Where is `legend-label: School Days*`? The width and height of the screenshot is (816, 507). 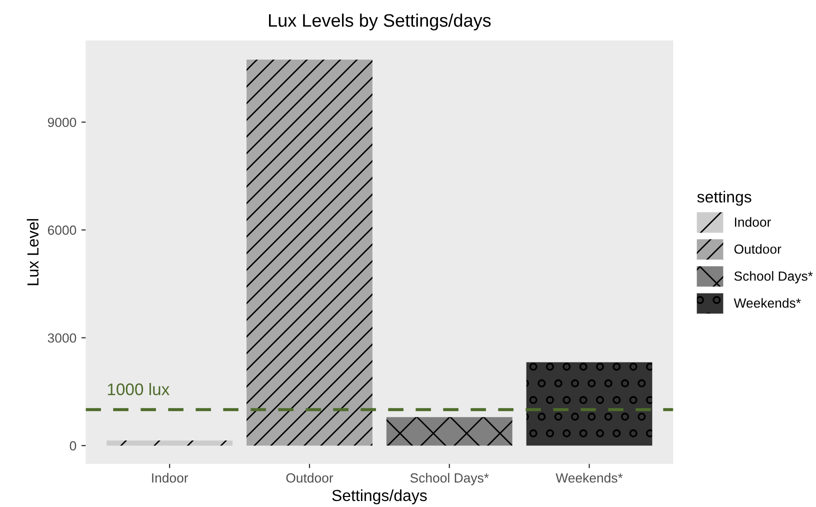
legend-label: School Days* is located at coordinates (773, 277).